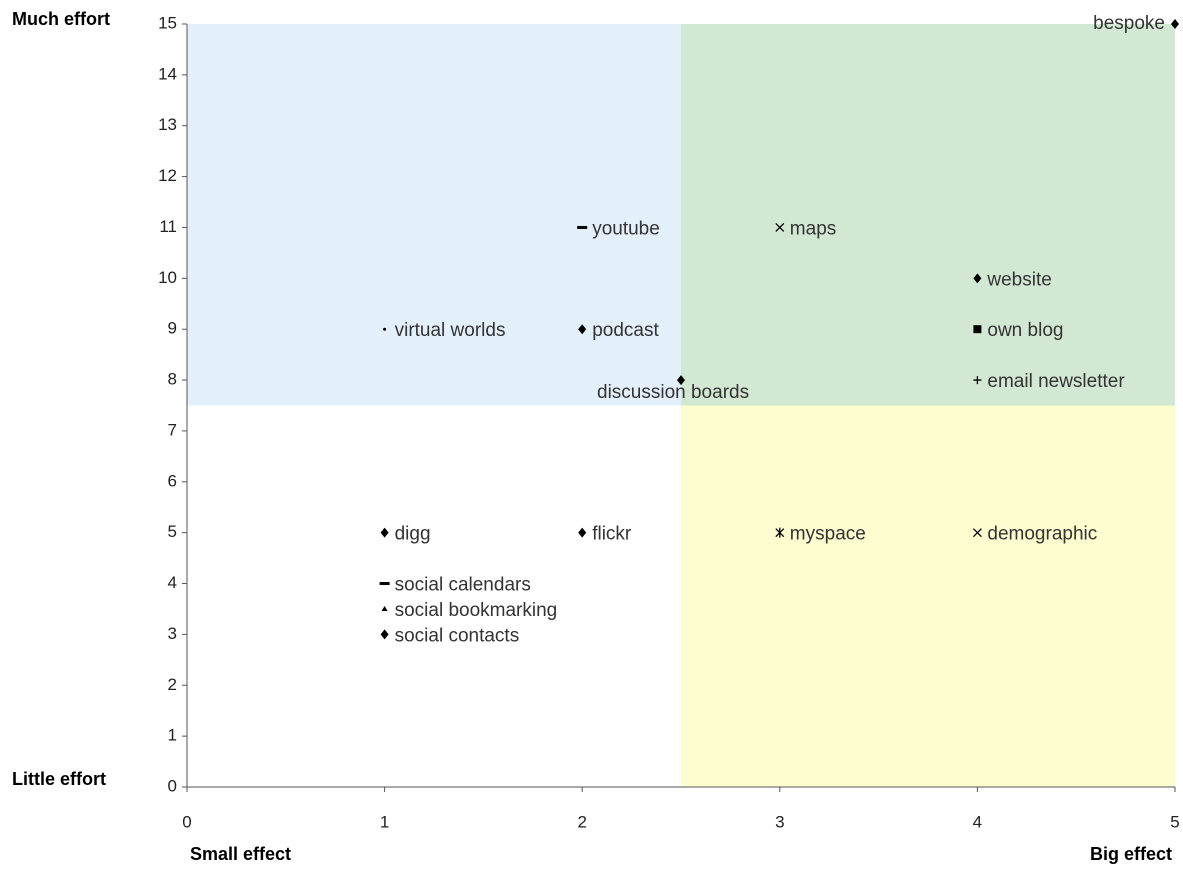 Image resolution: width=1183 pixels, height=877 pixels. What do you see at coordinates (625, 330) in the screenshot?
I see `point-label: podcast` at bounding box center [625, 330].